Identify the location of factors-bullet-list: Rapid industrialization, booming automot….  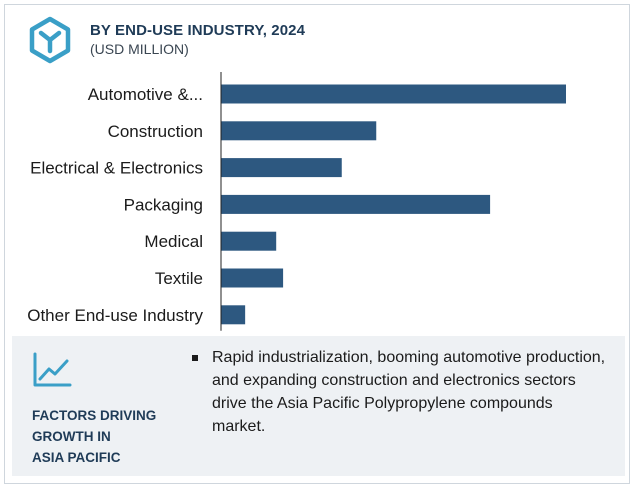
(400, 392).